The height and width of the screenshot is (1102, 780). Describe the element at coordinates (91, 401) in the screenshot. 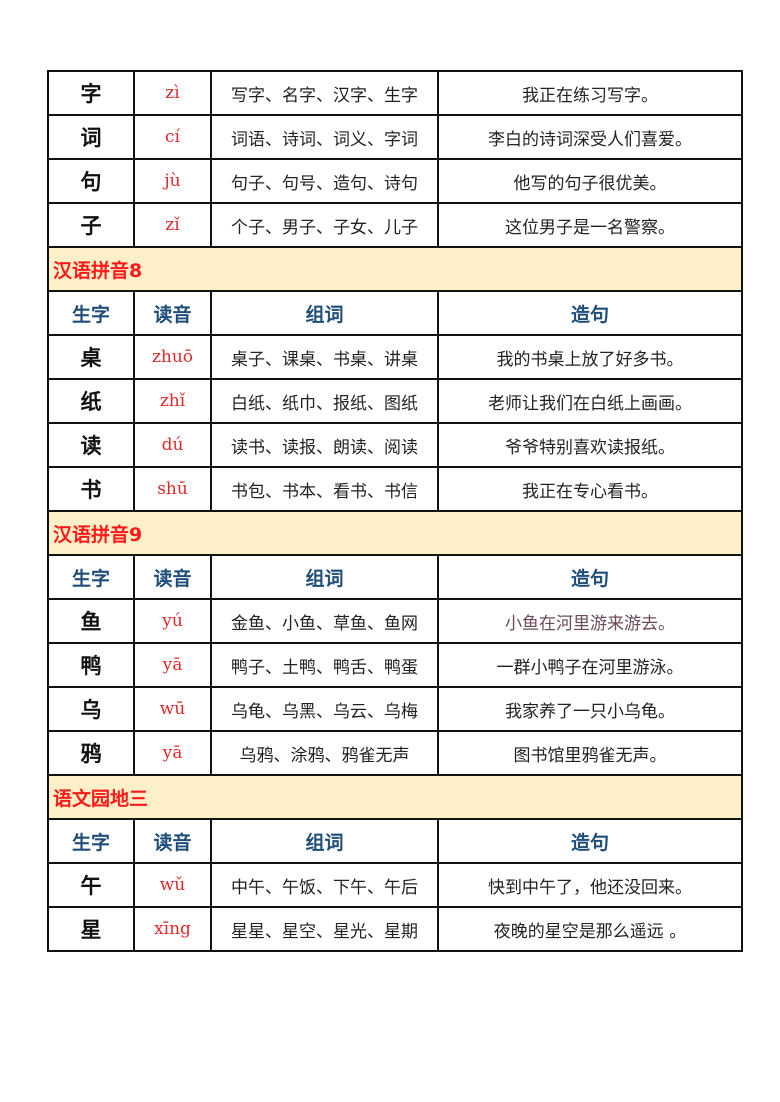

I see `character-cell: 纸` at that location.